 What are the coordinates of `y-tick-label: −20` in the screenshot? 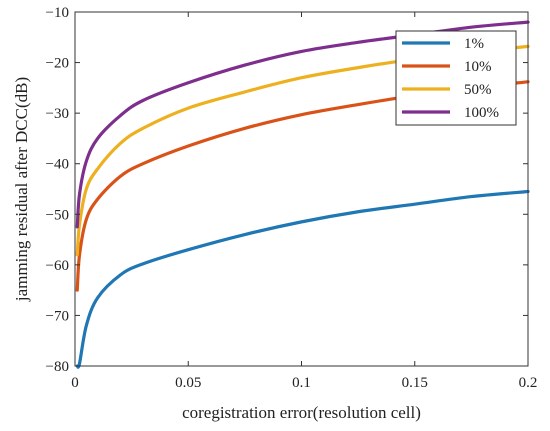 It's located at (57, 64).